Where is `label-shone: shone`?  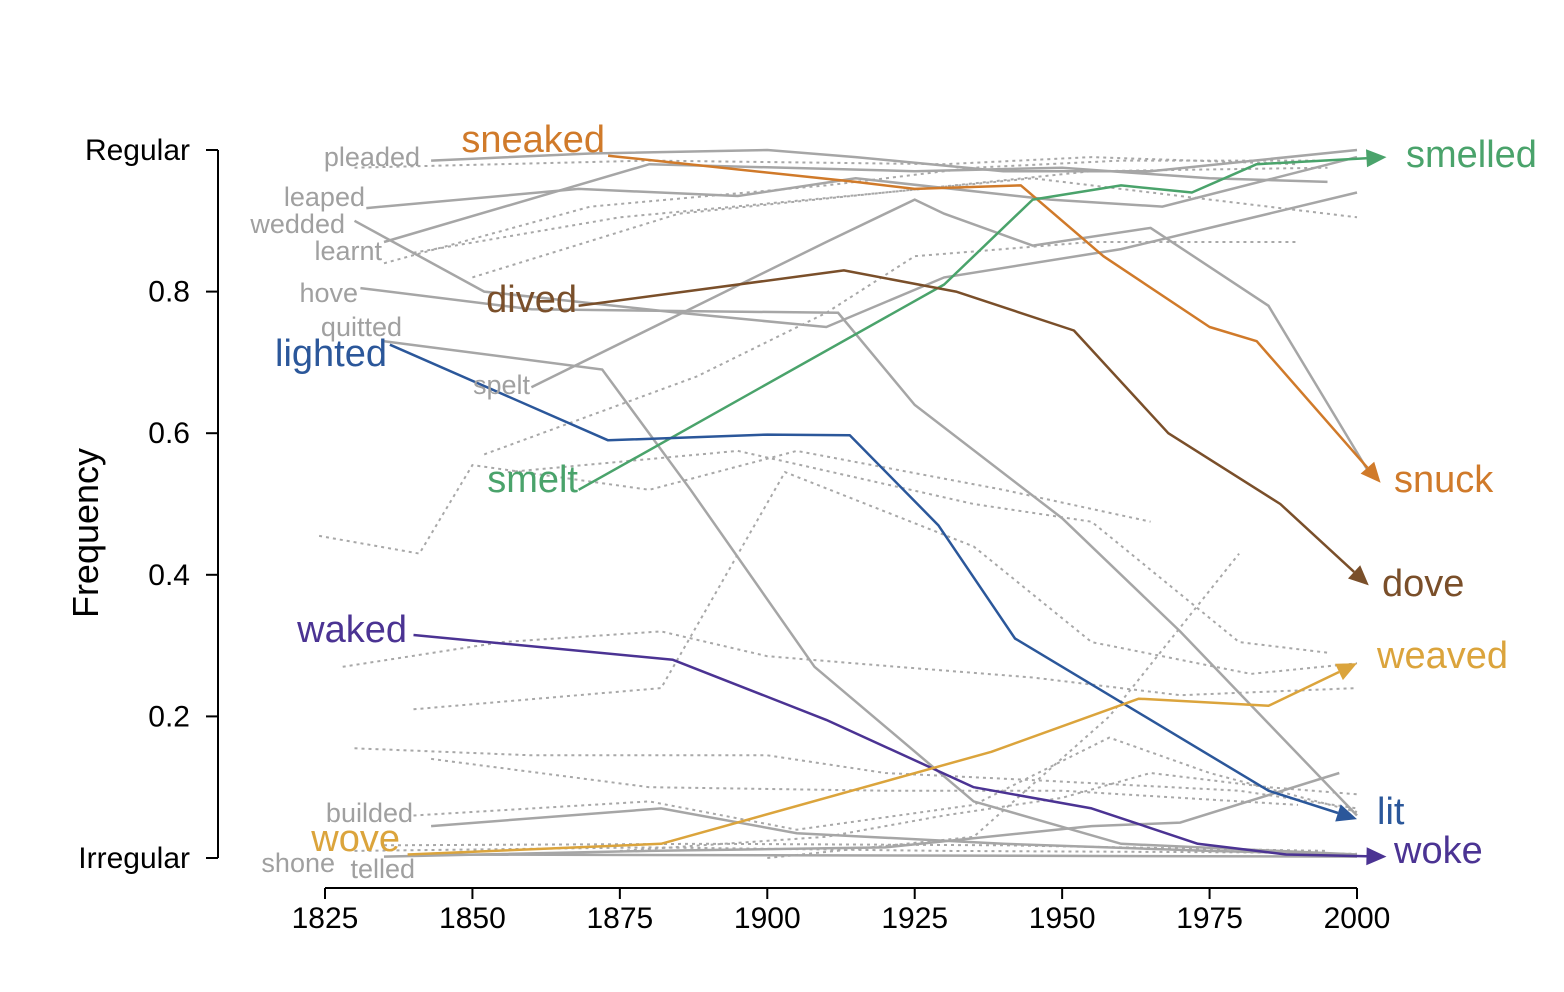
label-shone: shone is located at coordinates (298, 863).